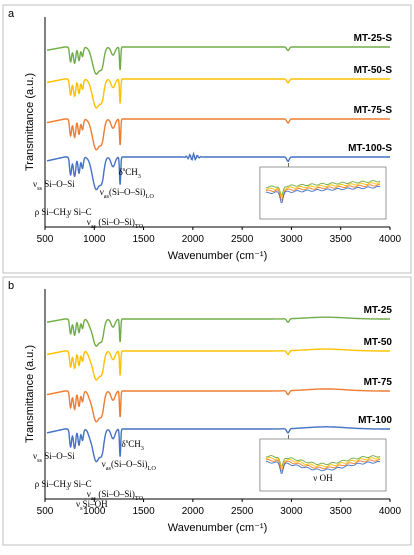 This screenshot has width=414, height=555. What do you see at coordinates (373, 70) in the screenshot?
I see `series-label: MT-50-S` at bounding box center [373, 70].